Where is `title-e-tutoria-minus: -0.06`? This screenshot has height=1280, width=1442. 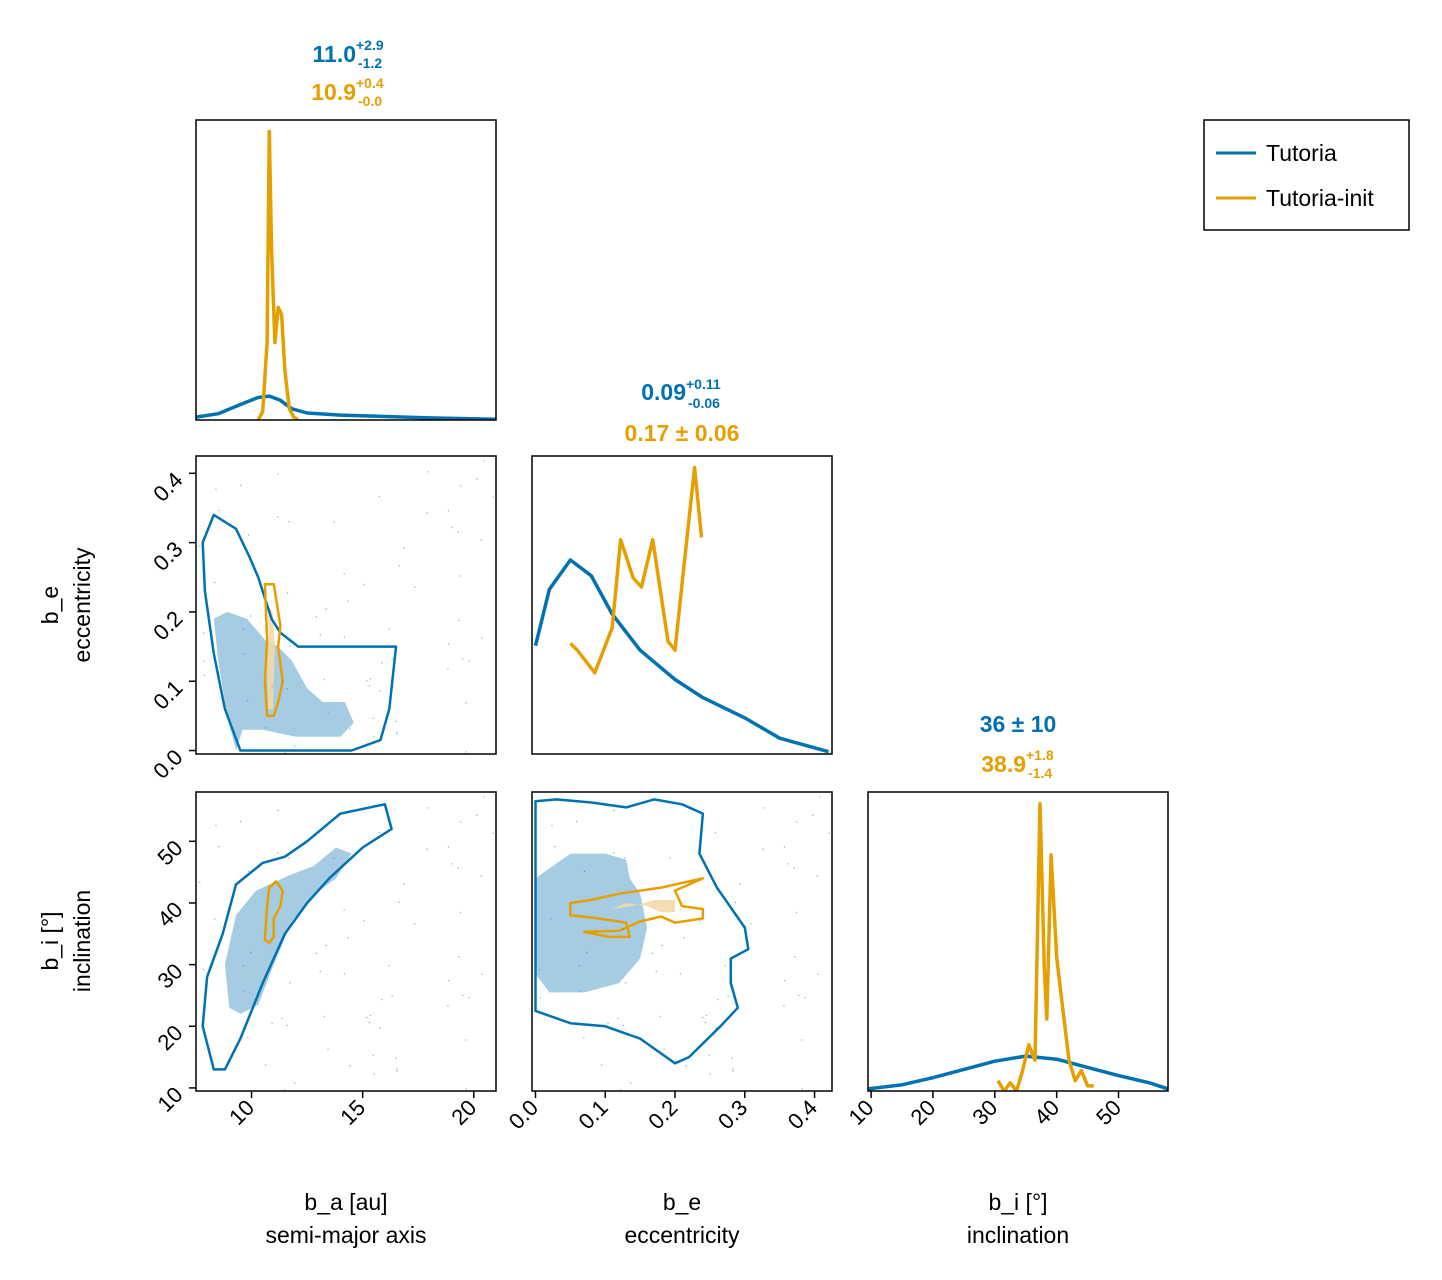
title-e-tutoria-minus: -0.06 is located at coordinates (704, 403).